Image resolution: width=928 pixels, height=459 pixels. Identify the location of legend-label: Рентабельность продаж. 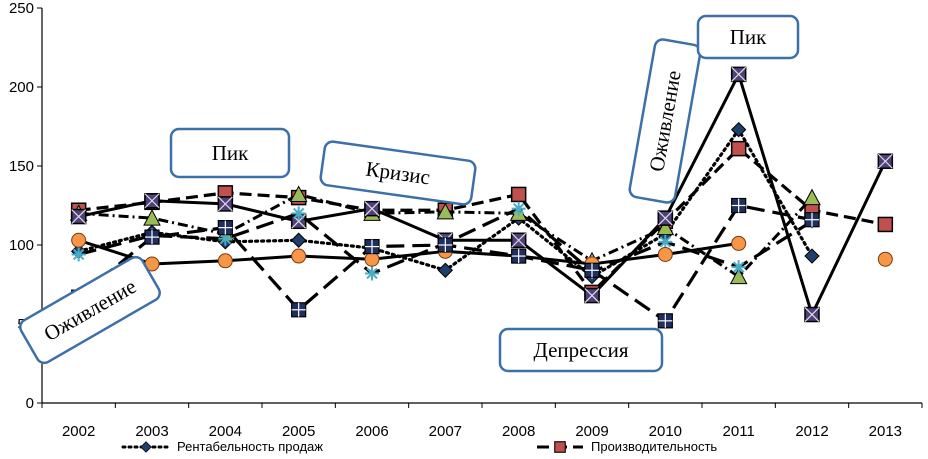
(250, 446).